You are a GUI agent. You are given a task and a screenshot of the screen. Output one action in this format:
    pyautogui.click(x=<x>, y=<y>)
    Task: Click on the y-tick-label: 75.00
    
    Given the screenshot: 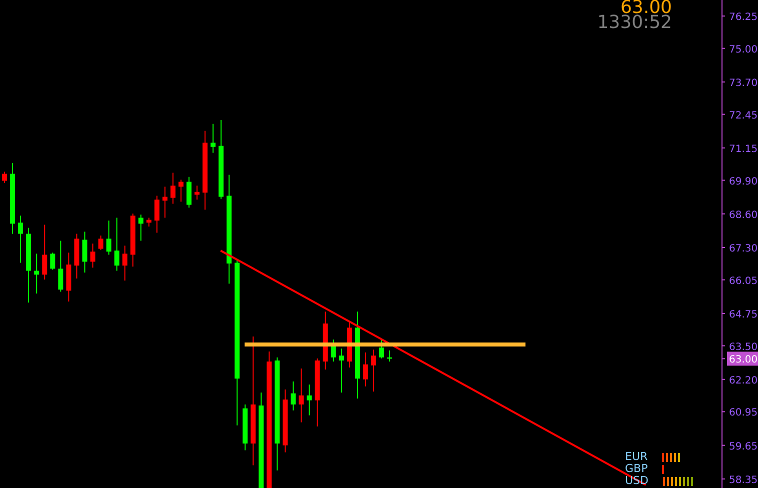 What is the action you would take?
    pyautogui.click(x=743, y=50)
    